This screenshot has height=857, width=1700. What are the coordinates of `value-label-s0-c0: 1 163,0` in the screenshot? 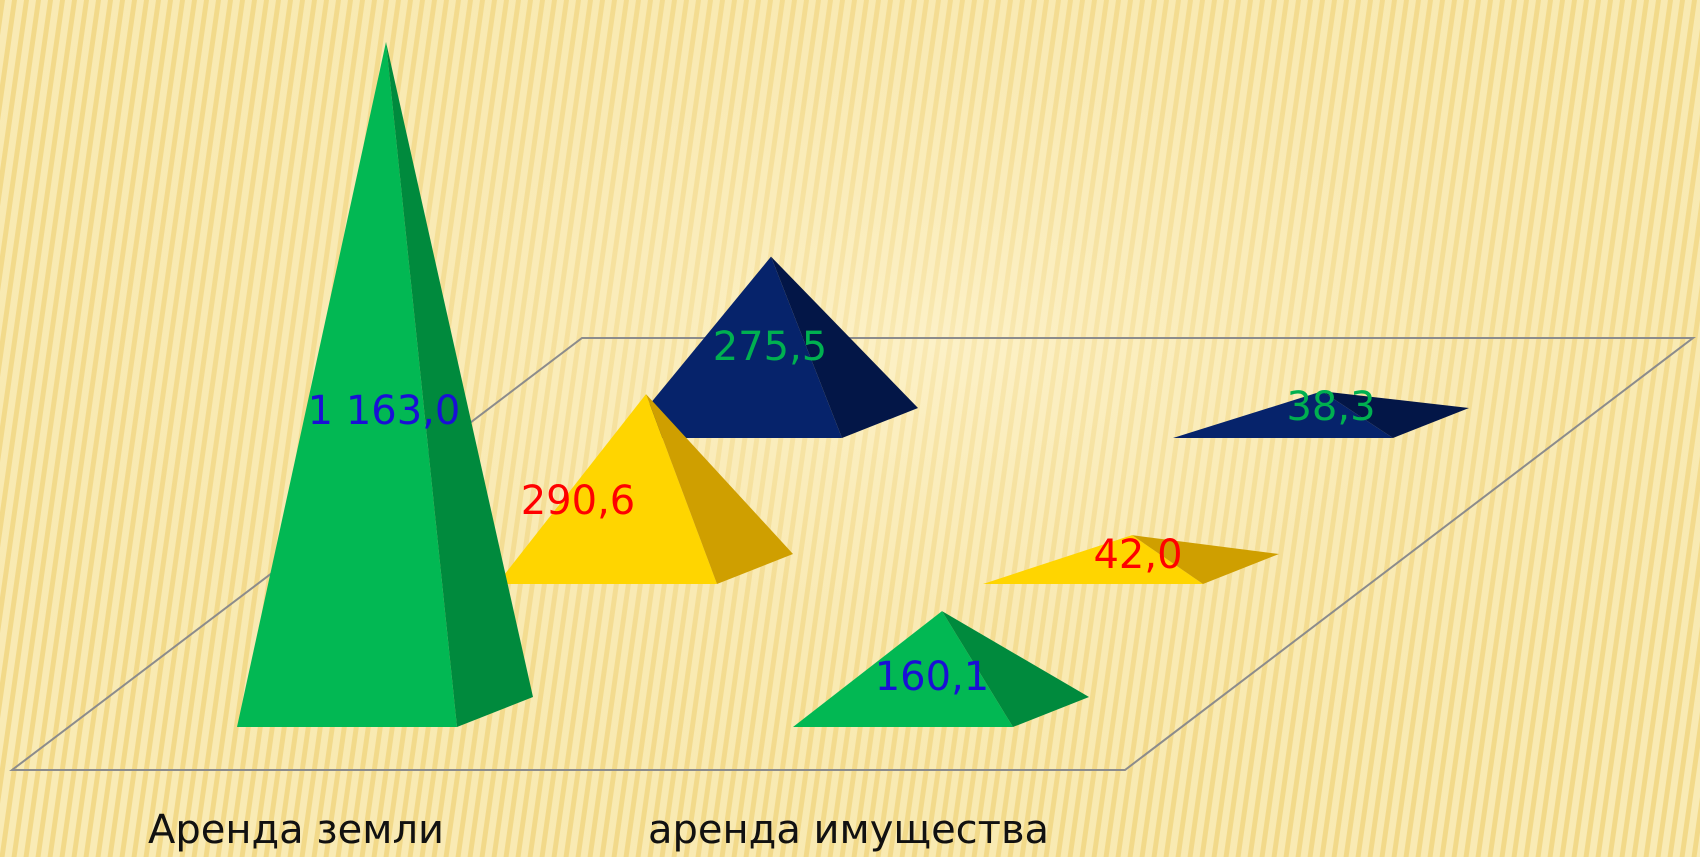 It's located at (384, 411).